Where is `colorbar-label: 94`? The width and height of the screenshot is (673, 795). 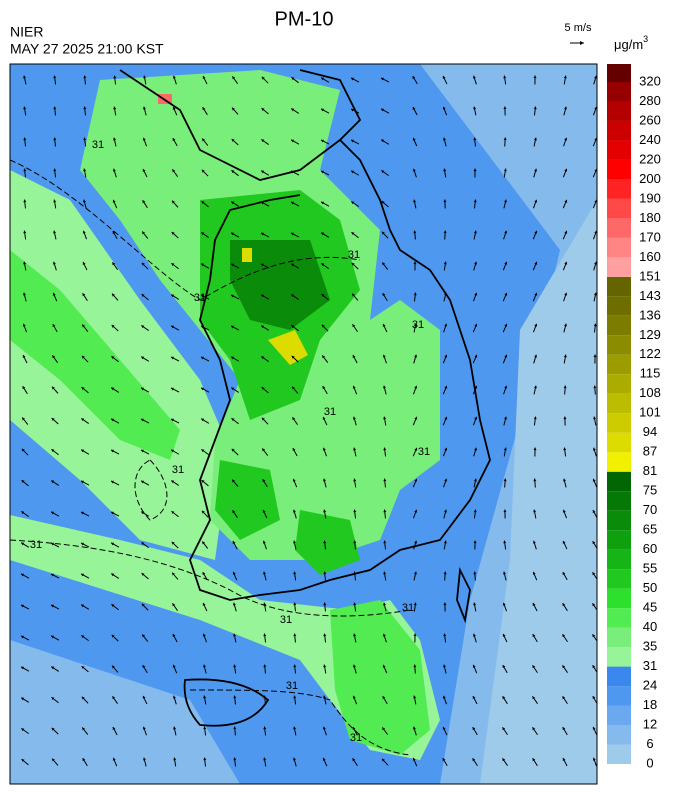
colorbar-label: 94 is located at coordinates (650, 431).